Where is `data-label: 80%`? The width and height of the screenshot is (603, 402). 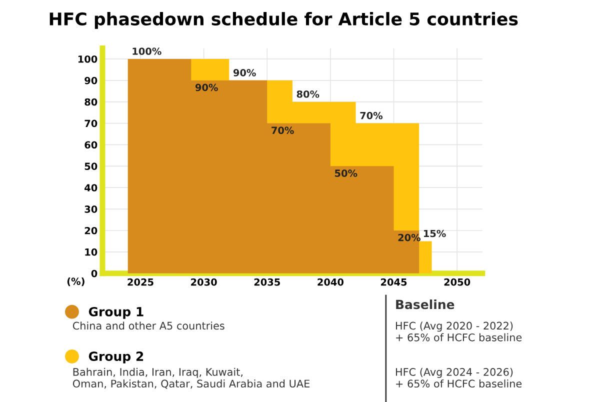 data-label: 80% is located at coordinates (308, 94).